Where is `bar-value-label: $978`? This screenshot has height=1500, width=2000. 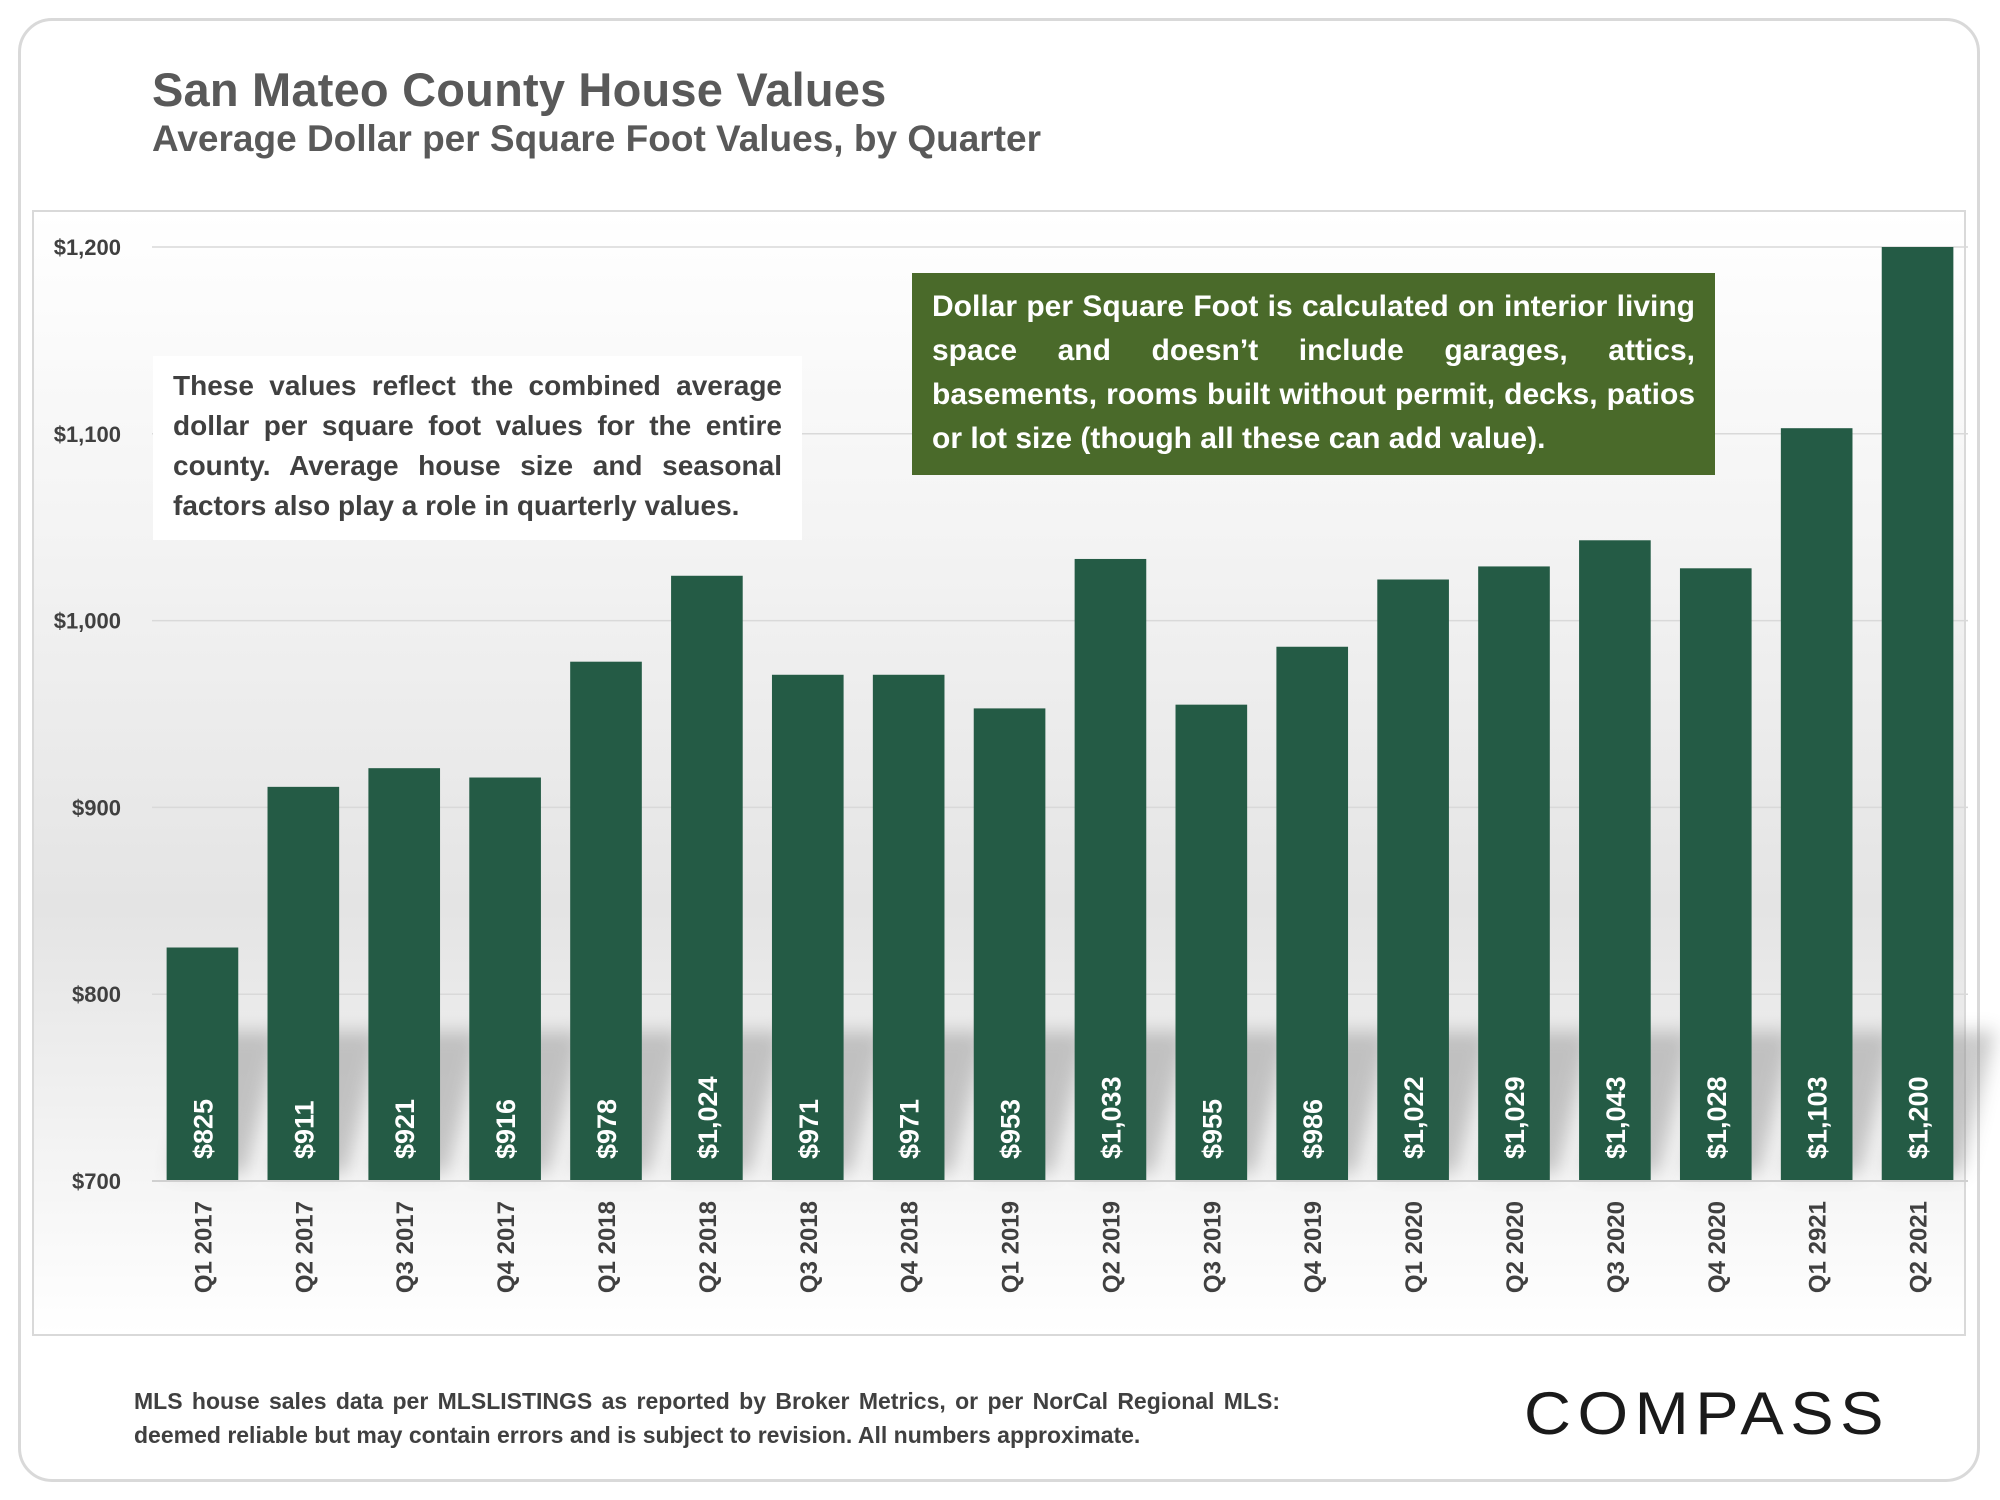
bar-value-label: $978 is located at coordinates (607, 1129).